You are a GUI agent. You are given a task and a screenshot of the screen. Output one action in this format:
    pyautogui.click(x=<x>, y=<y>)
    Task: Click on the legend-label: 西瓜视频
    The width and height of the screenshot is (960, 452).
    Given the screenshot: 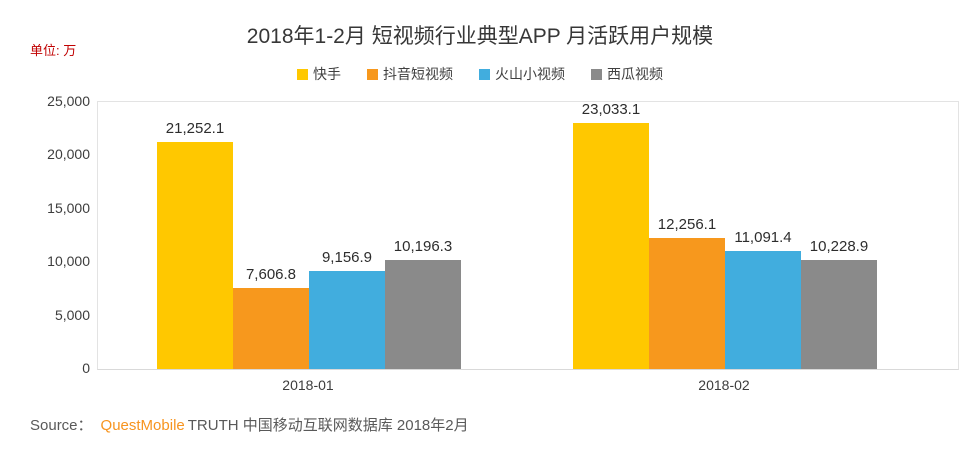 What is the action you would take?
    pyautogui.click(x=635, y=74)
    